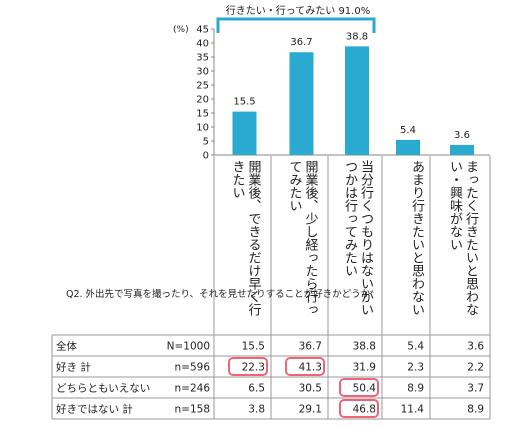 This screenshot has width=530, height=426. Describe the element at coordinates (202, 72) in the screenshot. I see `y-tick-label: 30` at that location.